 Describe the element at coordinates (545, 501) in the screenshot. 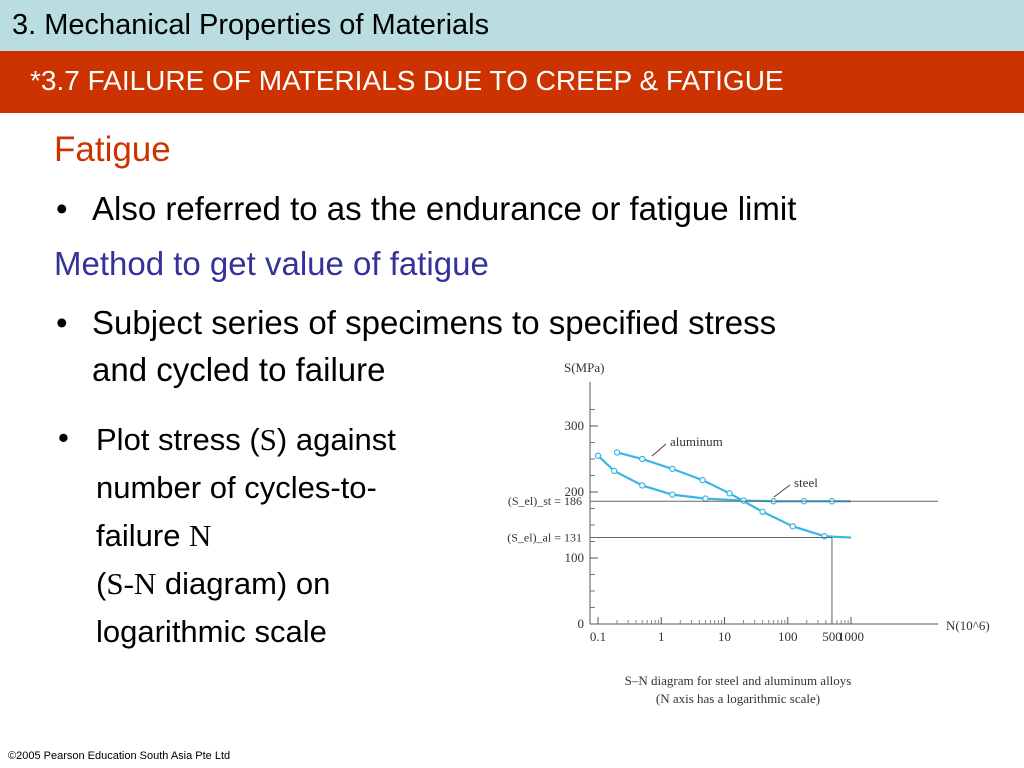

I see `endurance-limit-label: (S_el)_st = 186` at that location.